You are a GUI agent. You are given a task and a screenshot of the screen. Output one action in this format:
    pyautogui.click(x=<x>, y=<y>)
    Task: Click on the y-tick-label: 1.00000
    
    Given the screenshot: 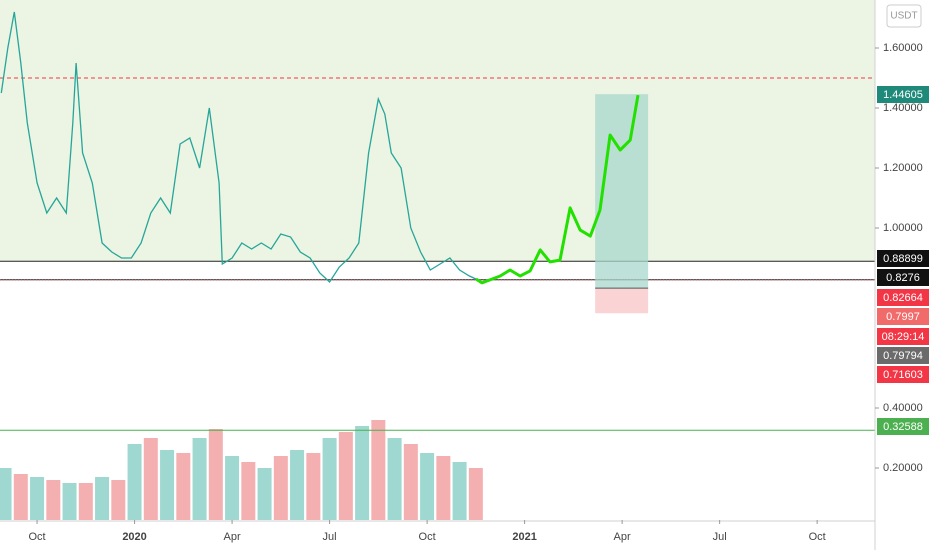 What is the action you would take?
    pyautogui.click(x=903, y=228)
    